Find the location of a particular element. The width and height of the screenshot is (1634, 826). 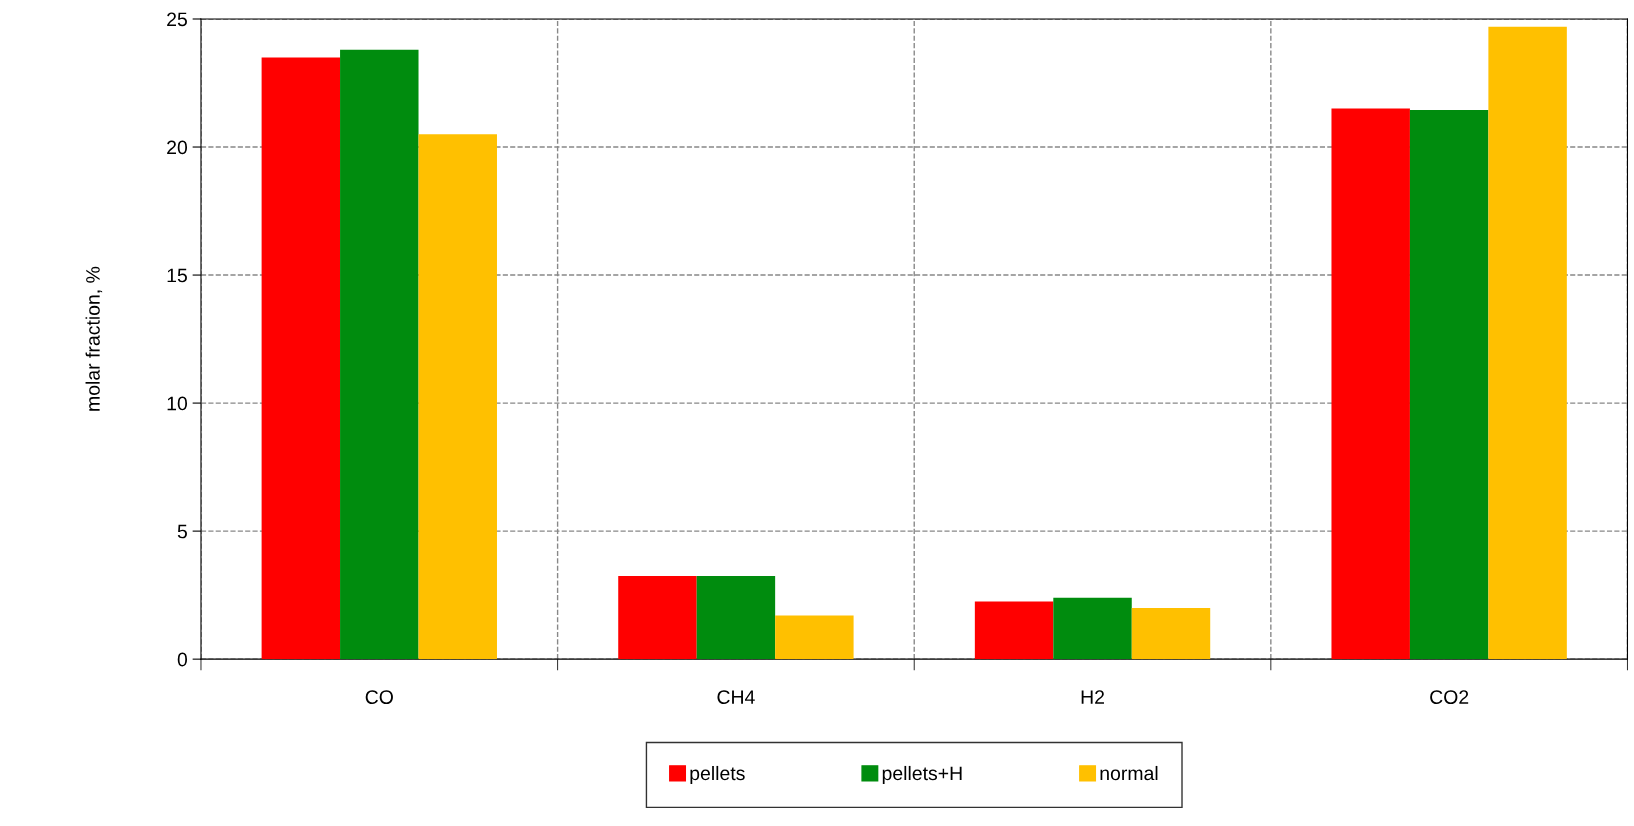

x-tick-label: H2 is located at coordinates (1092, 697).